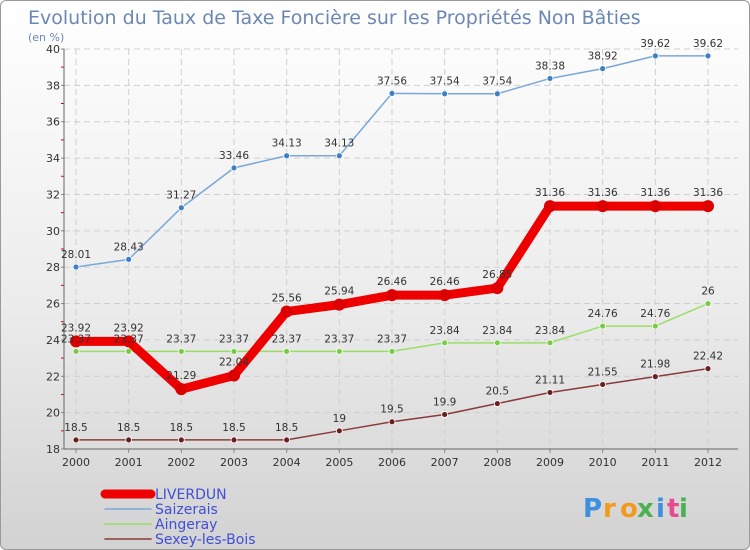 This screenshot has height=550, width=750. What do you see at coordinates (76, 255) in the screenshot?
I see `data-label: 28.01` at bounding box center [76, 255].